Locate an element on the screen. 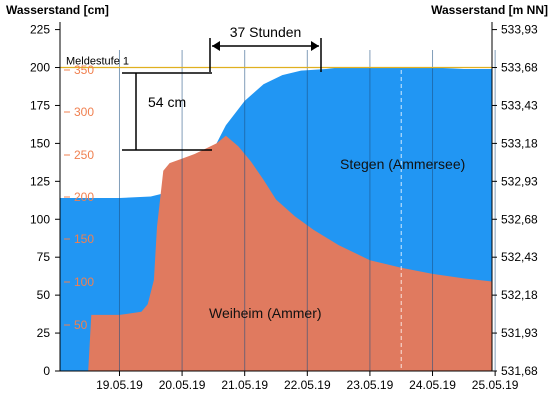 The width and height of the screenshot is (554, 404). y-tick-label-right: 533,68 is located at coordinates (519, 68).